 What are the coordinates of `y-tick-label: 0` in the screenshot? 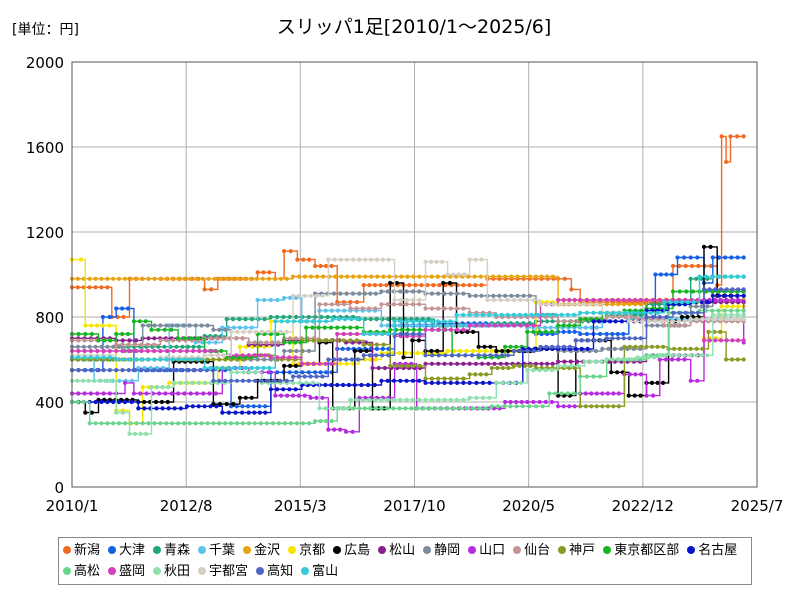 It's located at (59, 488).